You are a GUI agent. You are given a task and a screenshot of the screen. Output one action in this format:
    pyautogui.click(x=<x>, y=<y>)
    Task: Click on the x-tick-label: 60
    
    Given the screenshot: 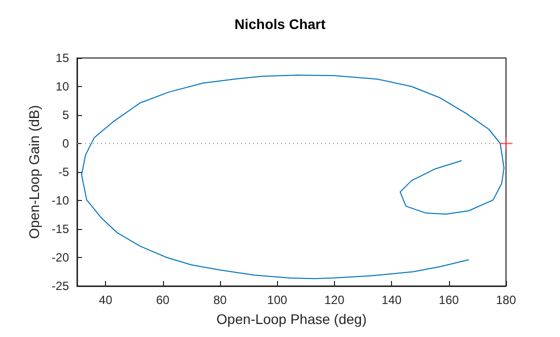 What is the action you would take?
    pyautogui.click(x=163, y=300)
    